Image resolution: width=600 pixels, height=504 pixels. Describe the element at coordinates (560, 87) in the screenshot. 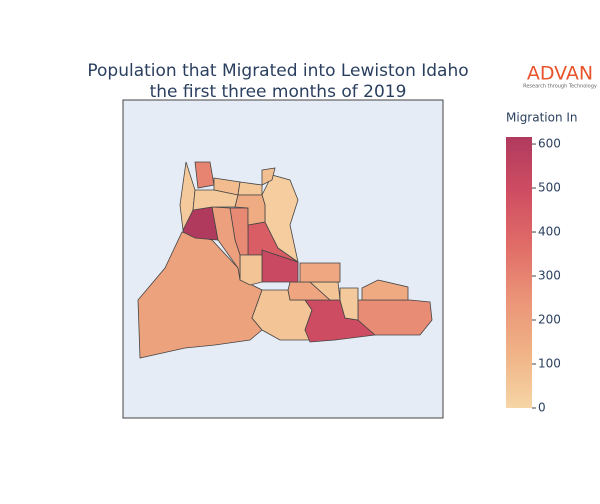

I see `logo-tagline: Research through Technology` at that location.